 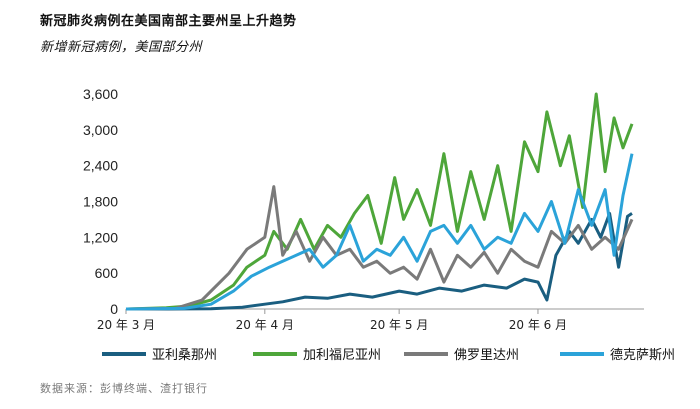 I want to click on y-tick-label: 1,800, so click(x=100, y=202).